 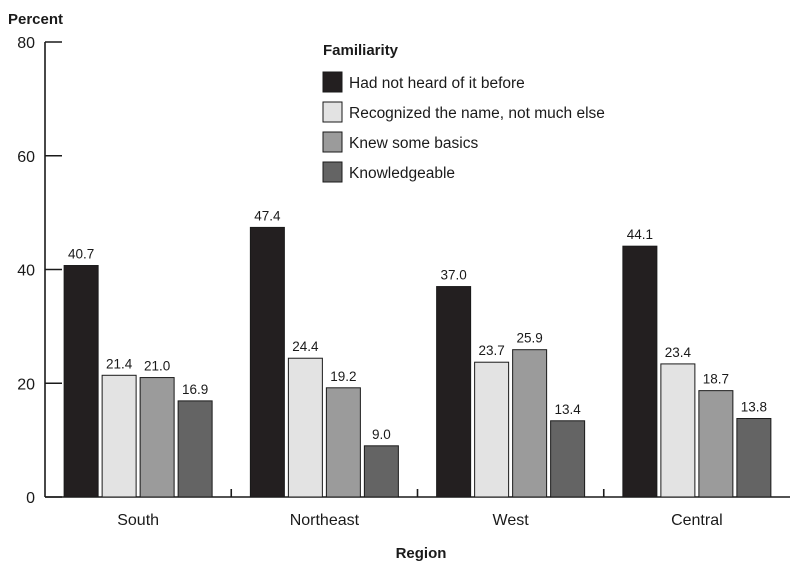 I want to click on category-label: Northeast, so click(x=325, y=520).